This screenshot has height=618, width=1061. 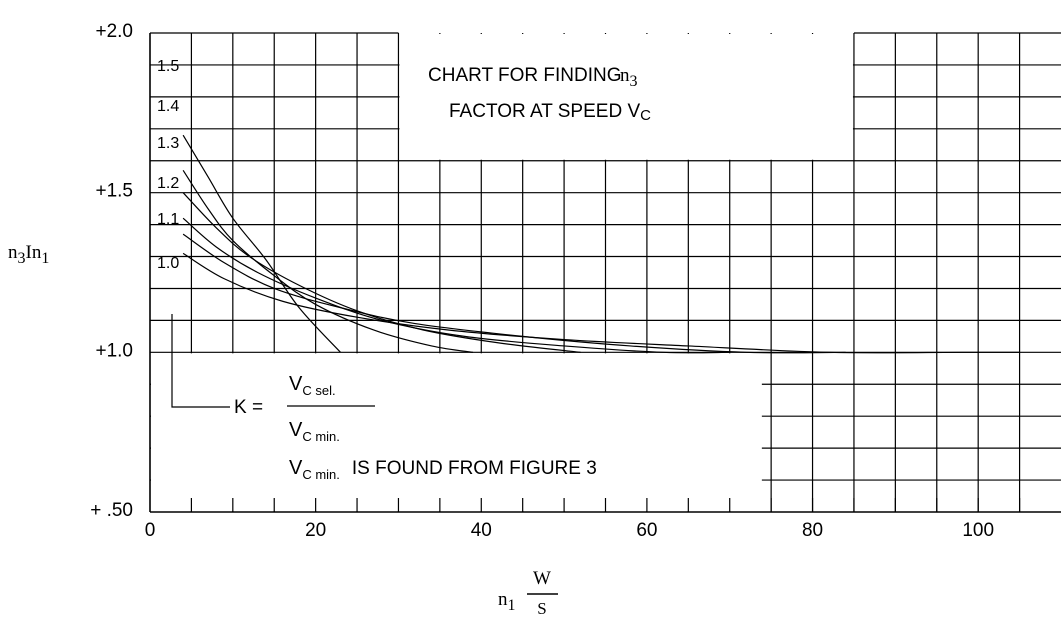 What do you see at coordinates (978, 530) in the screenshot?
I see `x-tick-label: 100` at bounding box center [978, 530].